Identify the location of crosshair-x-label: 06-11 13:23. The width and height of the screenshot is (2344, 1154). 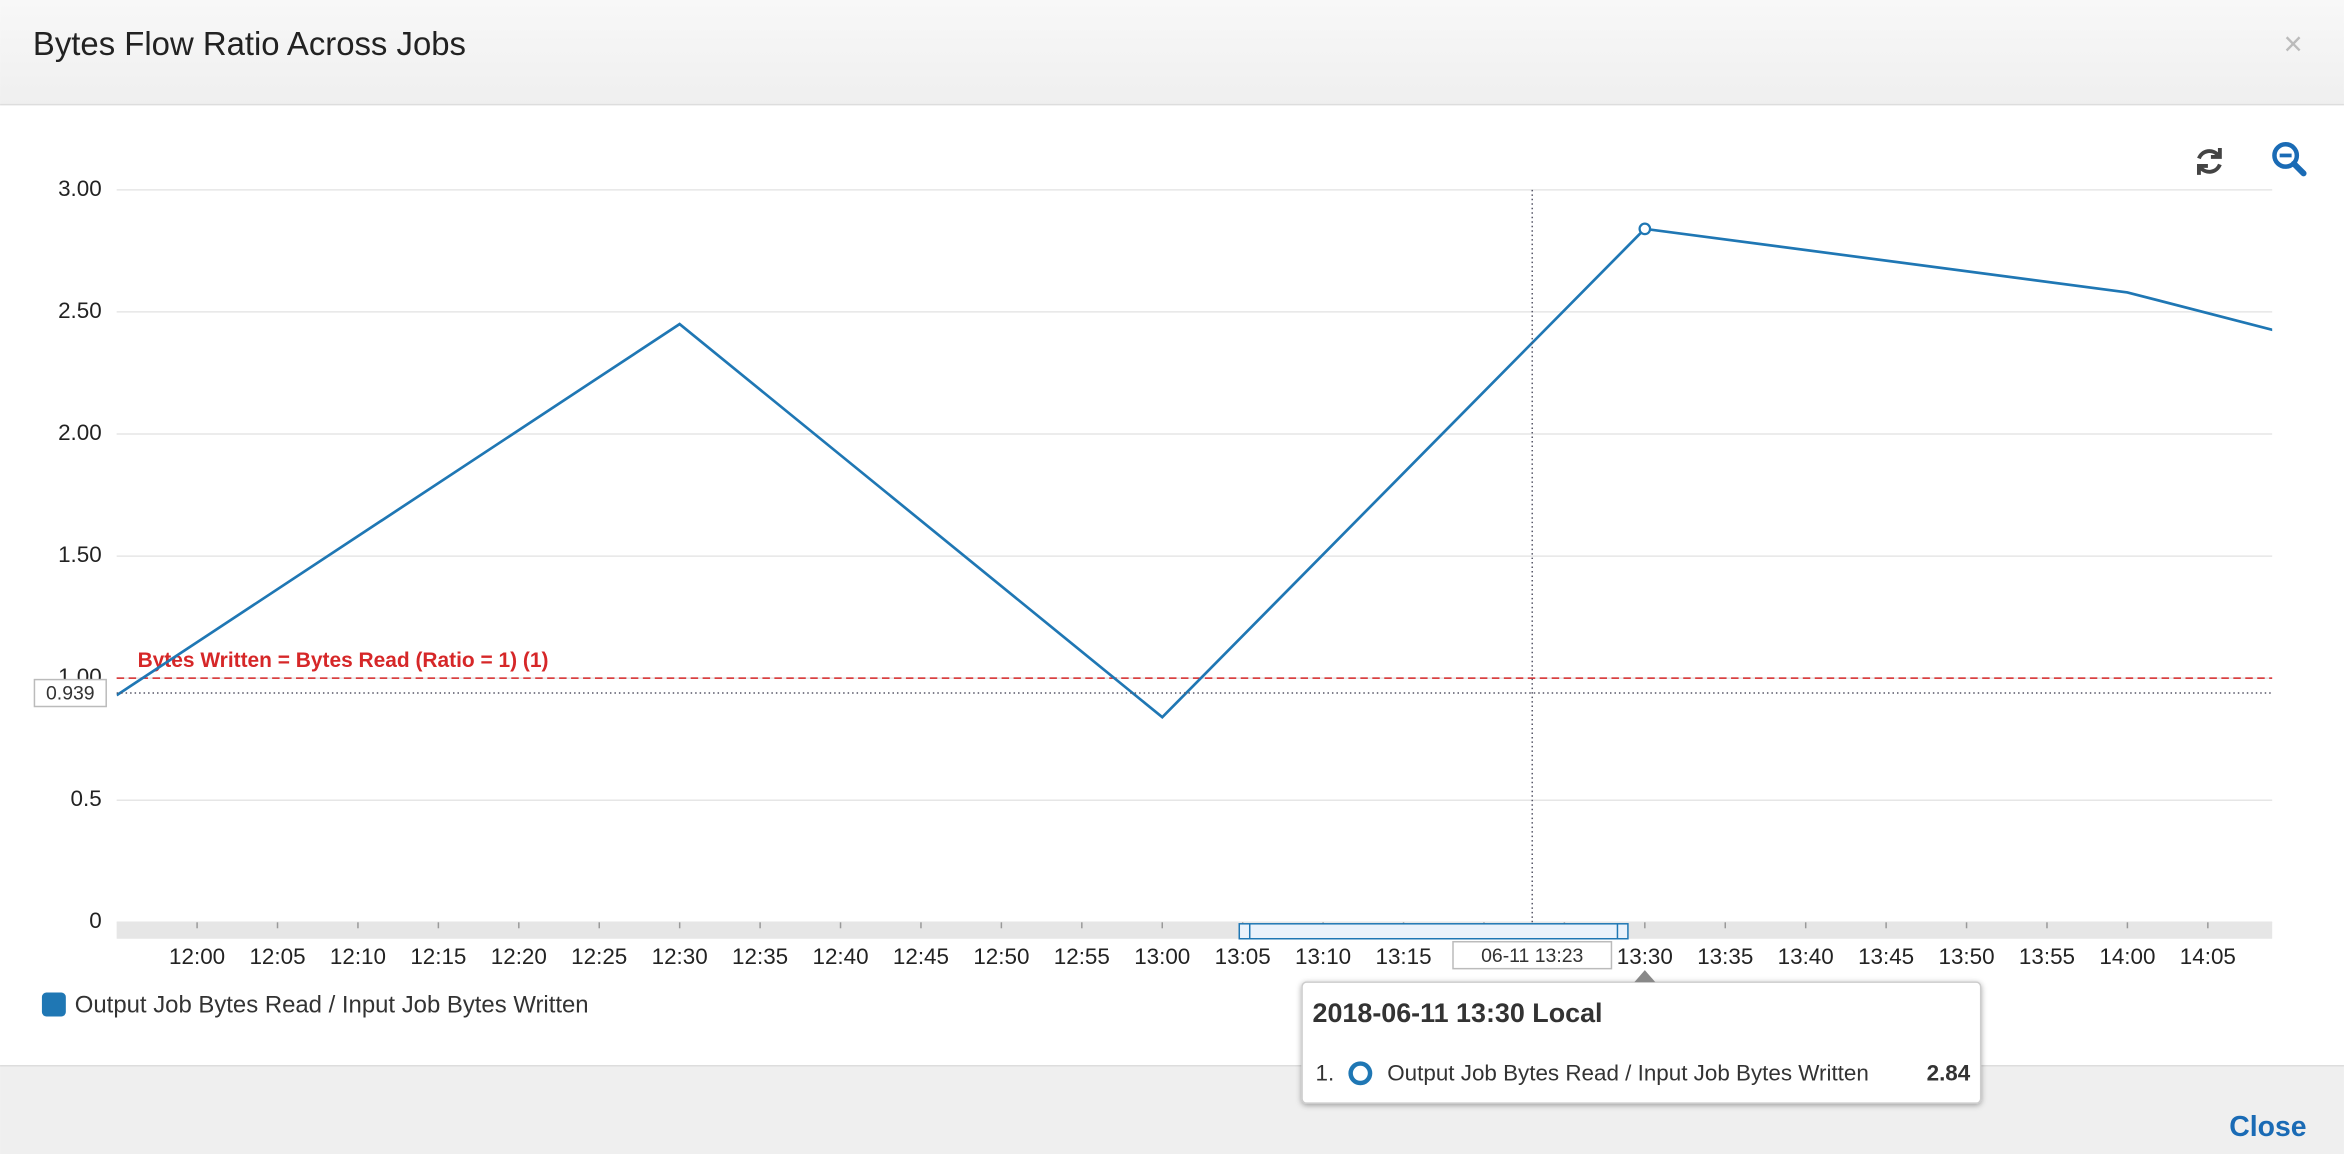
(1532, 956).